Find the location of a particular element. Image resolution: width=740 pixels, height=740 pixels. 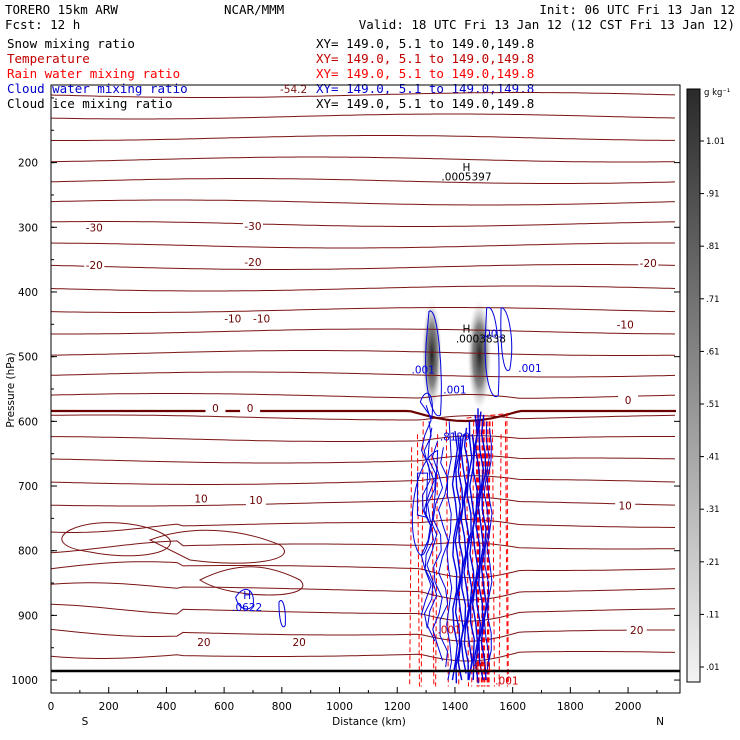

init-time: Init: 06 UTC Fri 13 Jan 12 is located at coordinates (637, 9).